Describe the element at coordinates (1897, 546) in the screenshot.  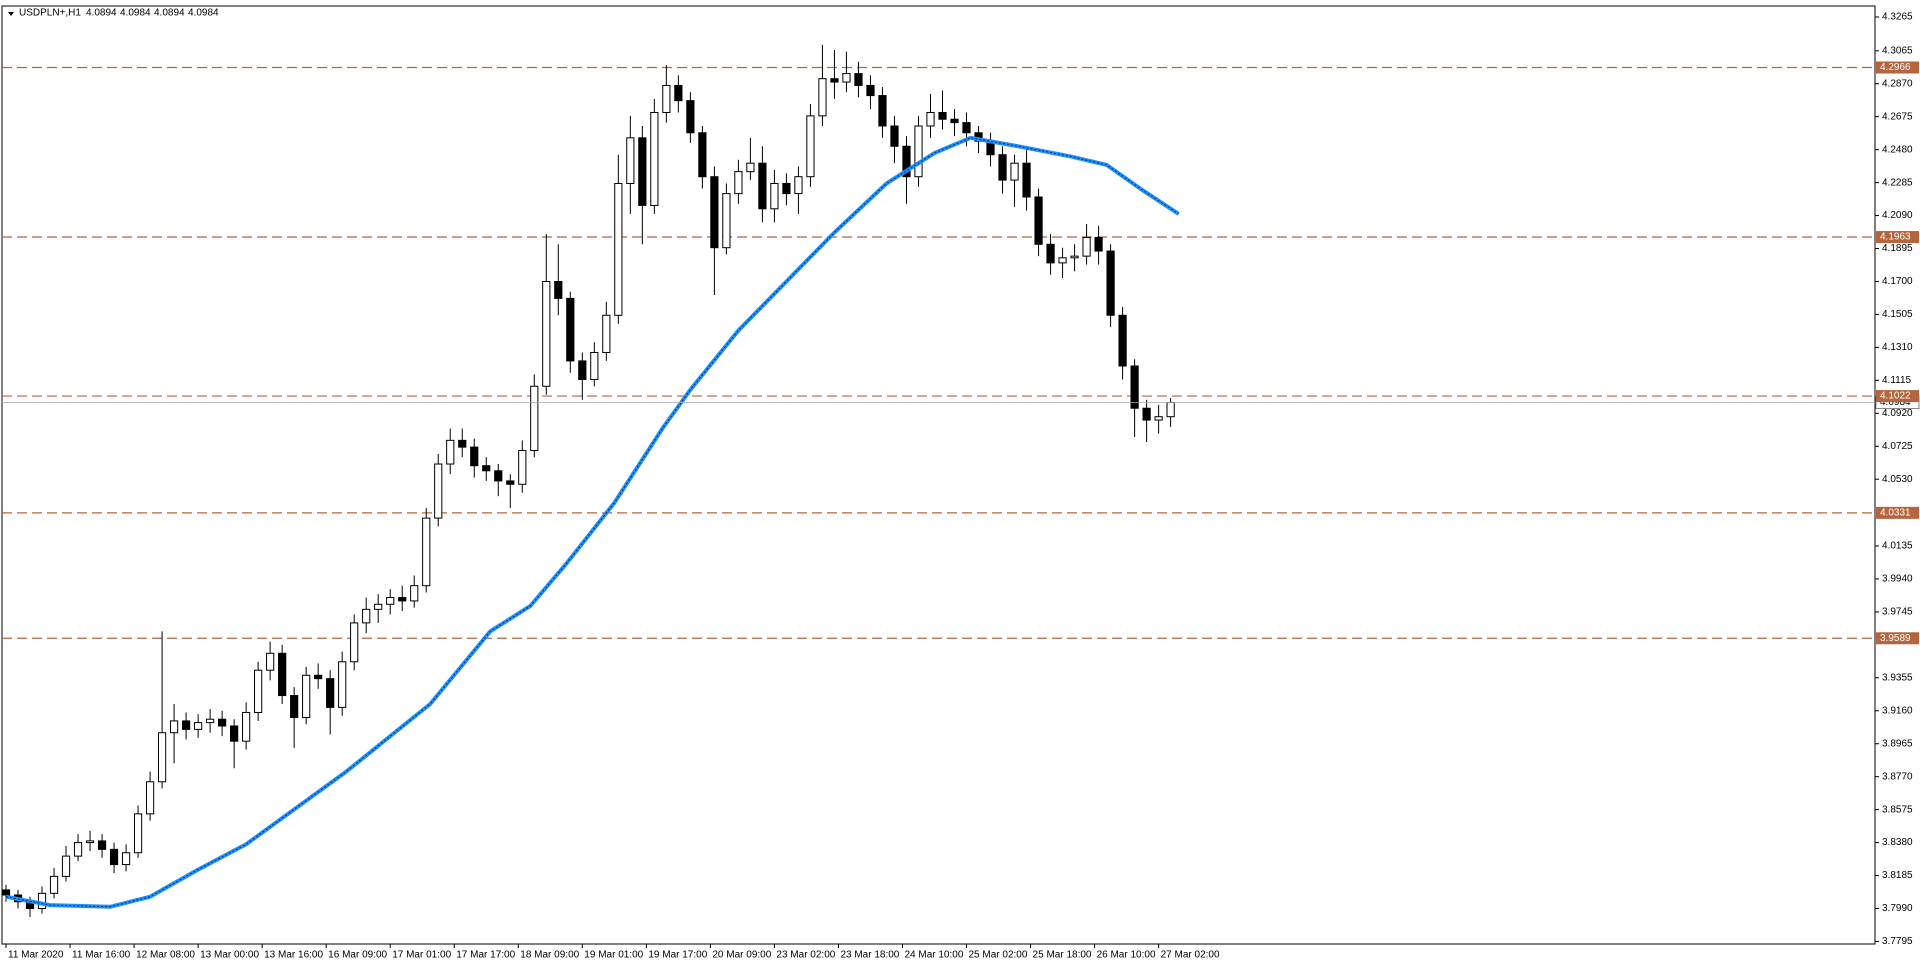
I see `y-tick-label: 4.0135` at that location.